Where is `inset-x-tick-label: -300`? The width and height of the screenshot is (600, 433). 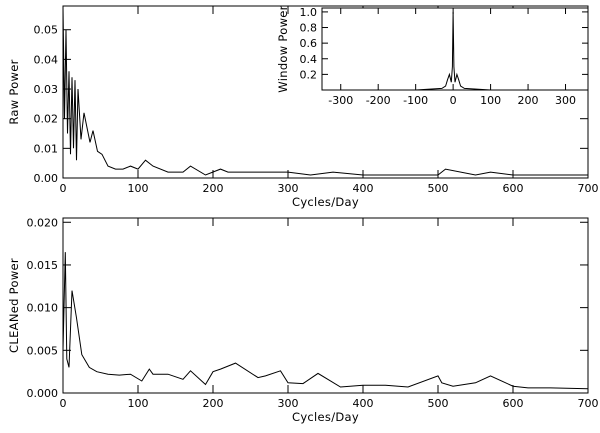
inset-x-tick-label: -300 is located at coordinates (340, 100).